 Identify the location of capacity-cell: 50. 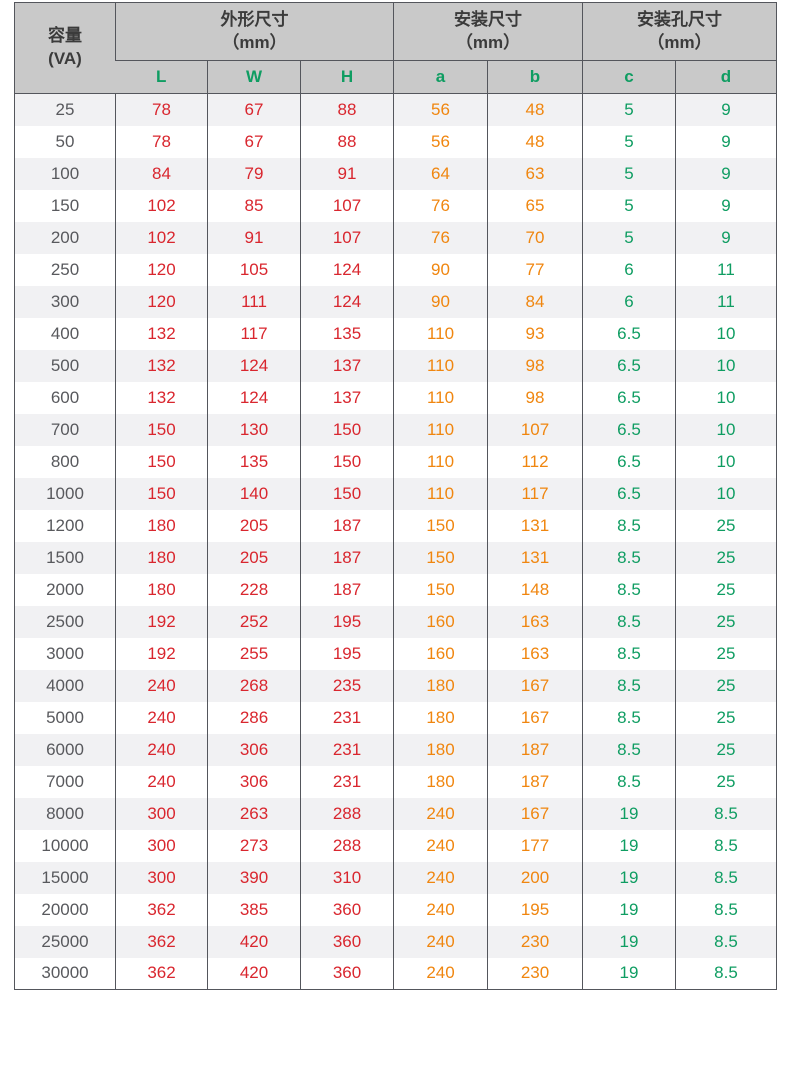
(65, 141).